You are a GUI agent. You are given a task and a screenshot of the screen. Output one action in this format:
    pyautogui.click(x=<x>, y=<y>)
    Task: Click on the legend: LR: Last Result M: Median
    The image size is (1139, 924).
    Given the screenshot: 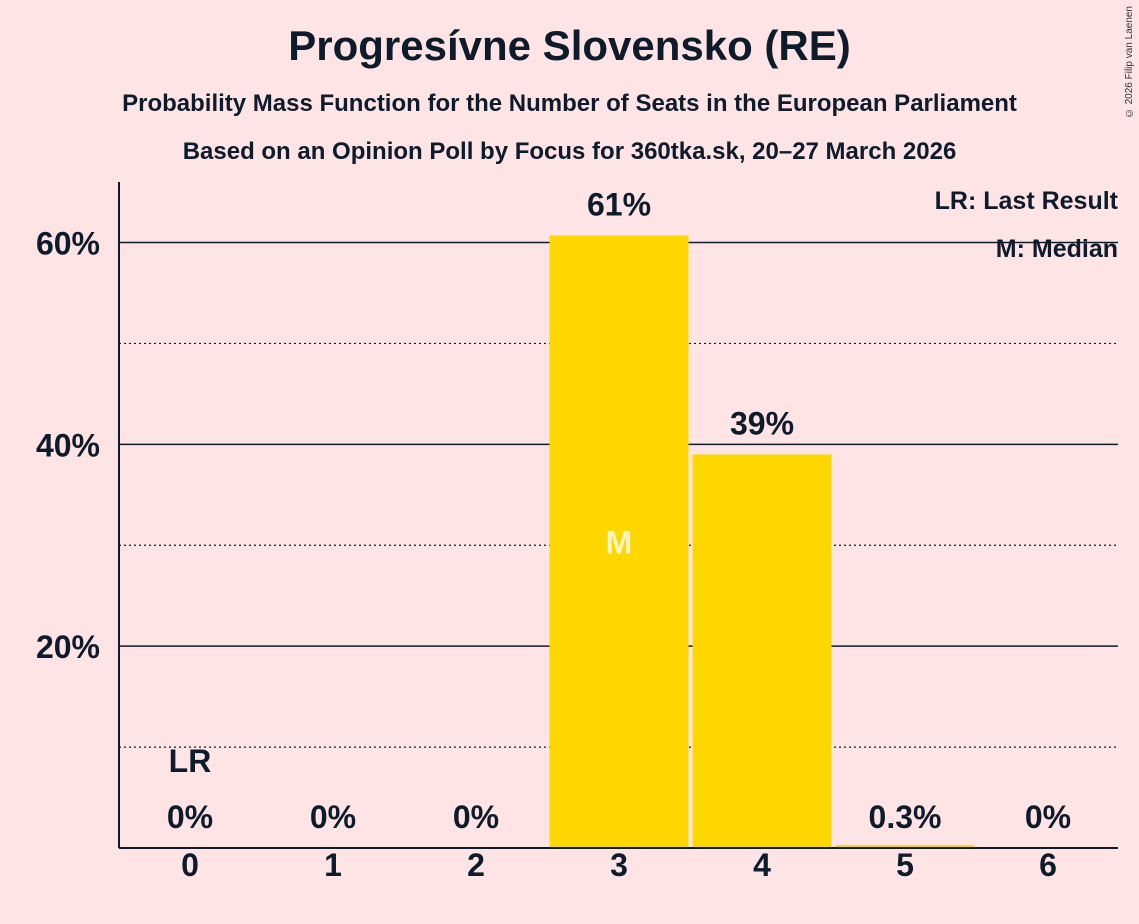 What is the action you would take?
    pyautogui.click(x=1027, y=225)
    